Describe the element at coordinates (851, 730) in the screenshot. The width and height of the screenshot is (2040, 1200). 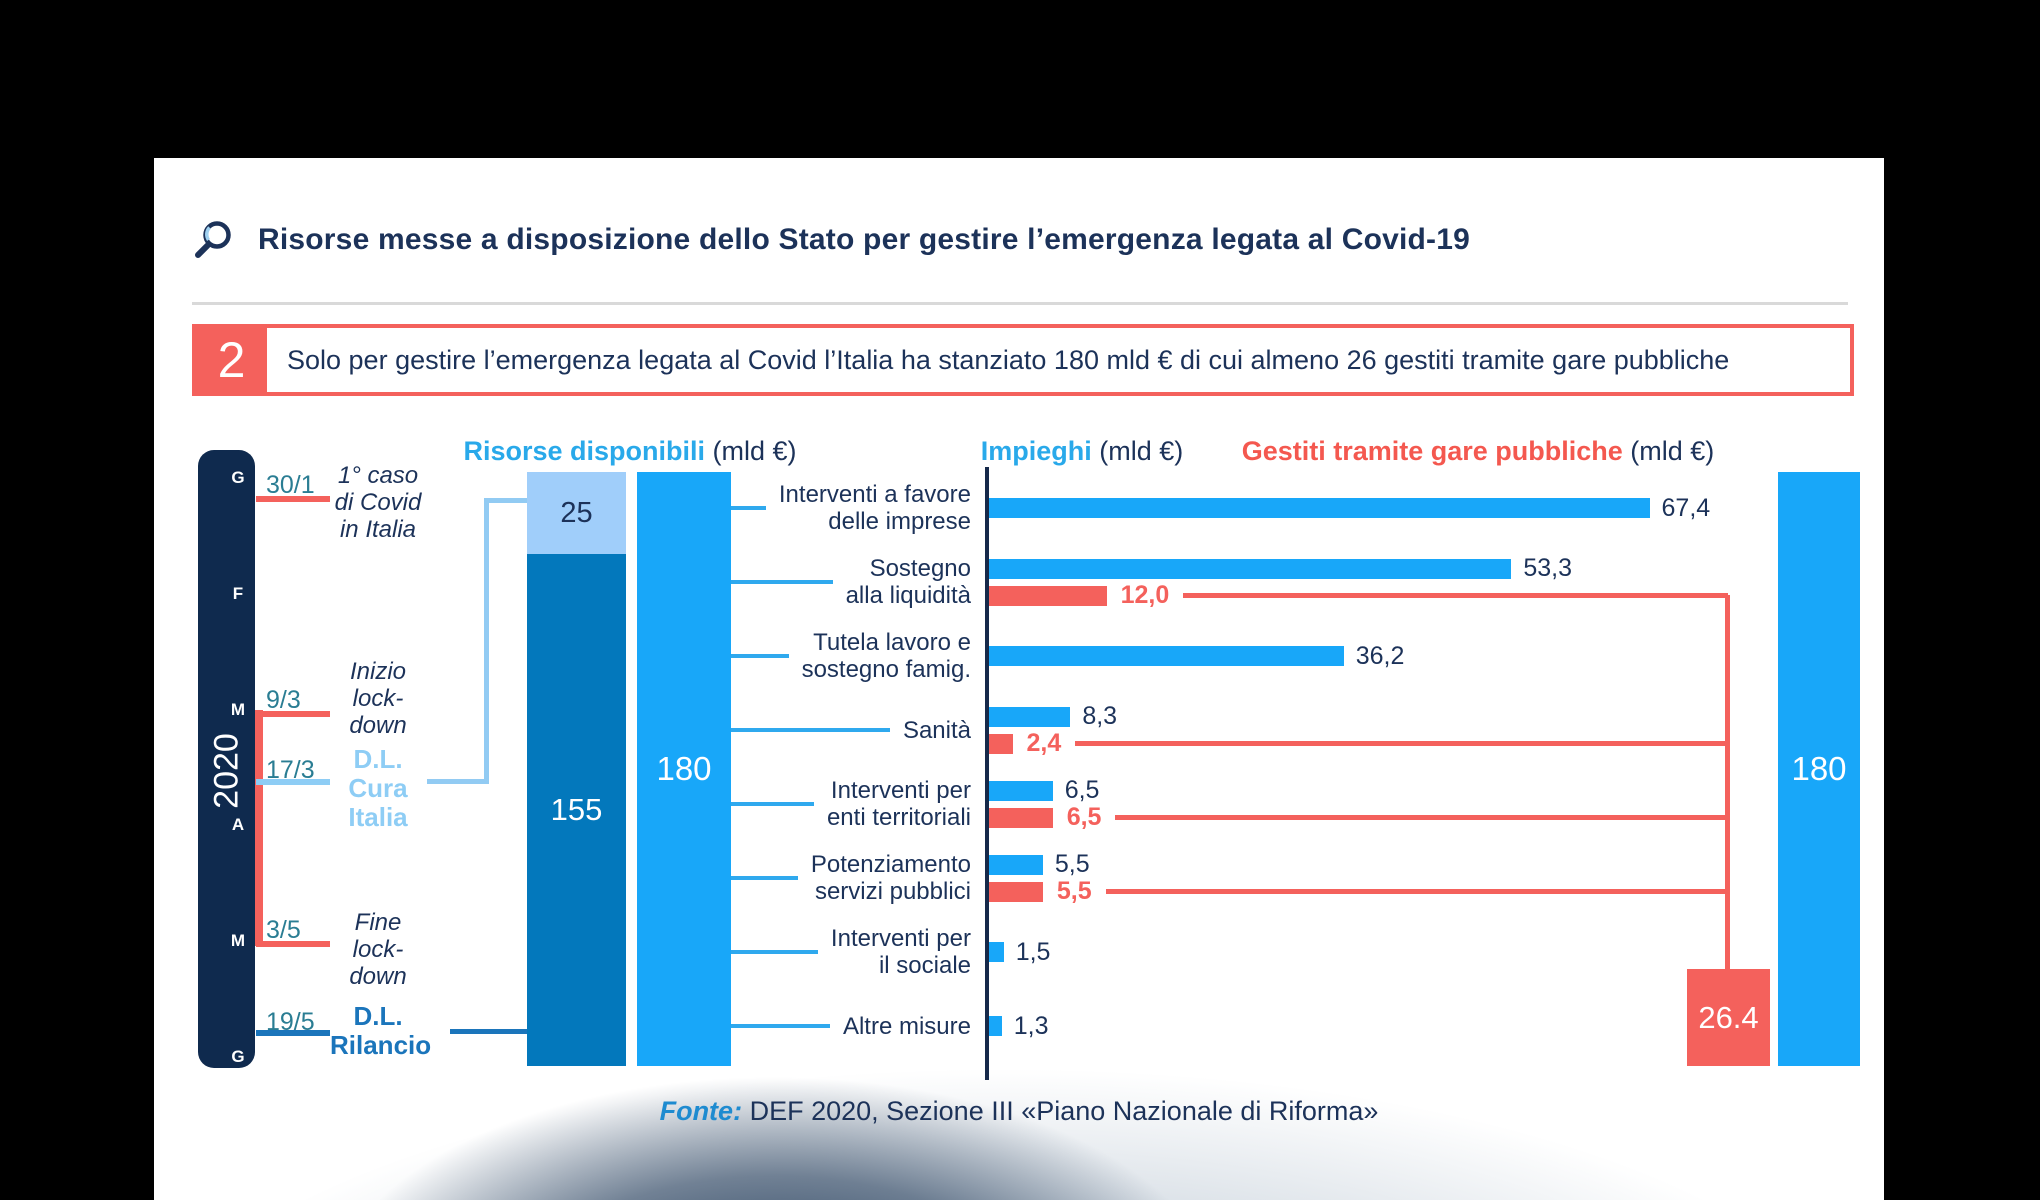
I see `category-label-zone: Sanità` at that location.